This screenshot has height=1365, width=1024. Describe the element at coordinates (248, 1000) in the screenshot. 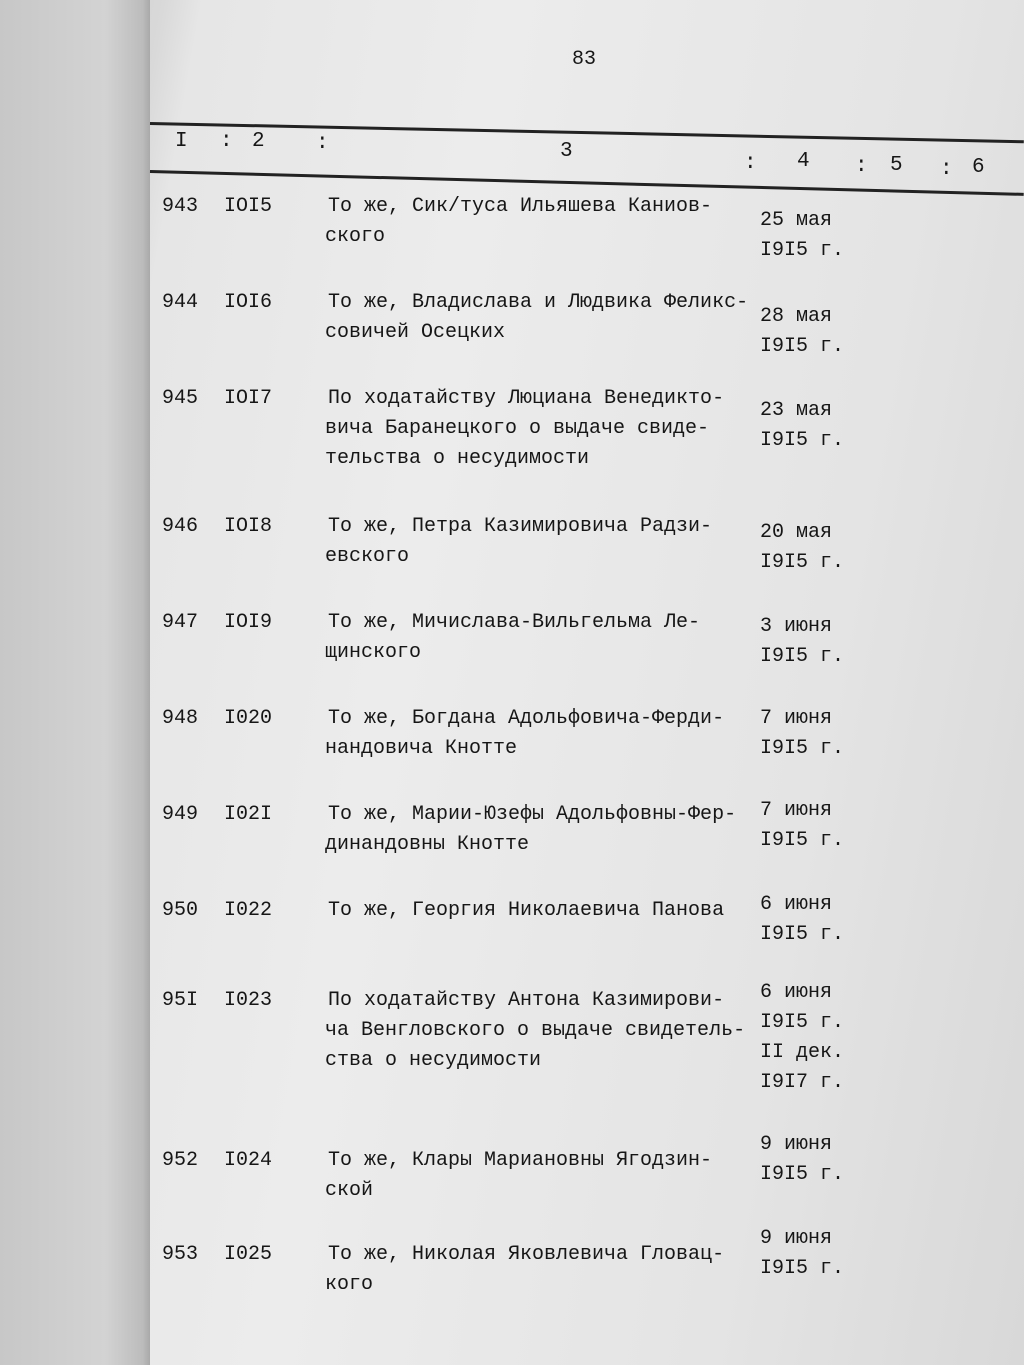

I see `file-number: I023` at that location.